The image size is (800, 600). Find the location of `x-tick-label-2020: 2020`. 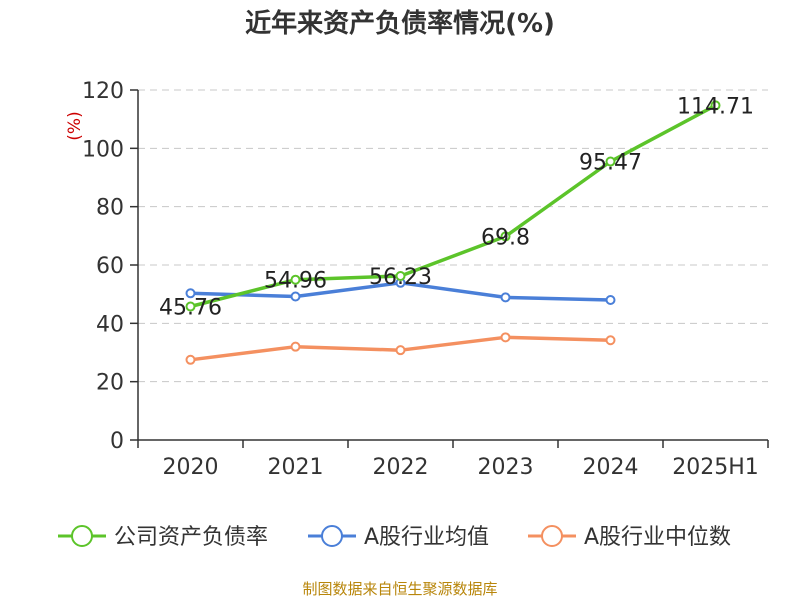

x-tick-label-2020: 2020 is located at coordinates (191, 467).